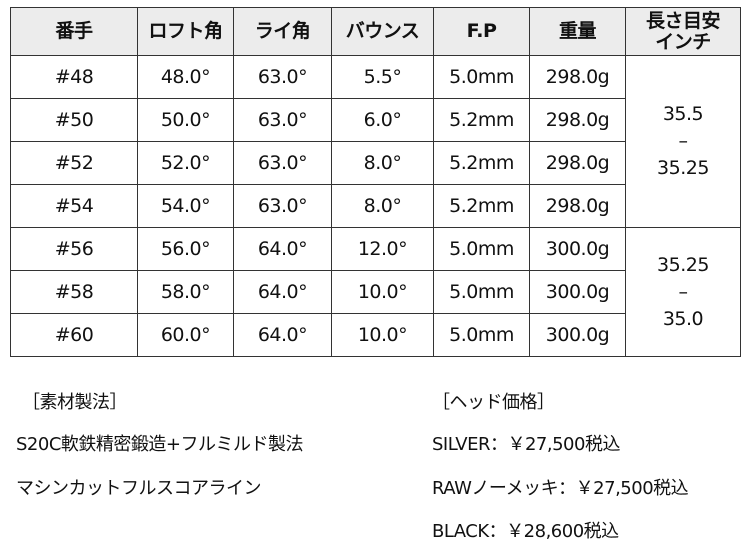 The width and height of the screenshot is (750, 559). I want to click on table-cell: 56.0°, so click(185, 249).